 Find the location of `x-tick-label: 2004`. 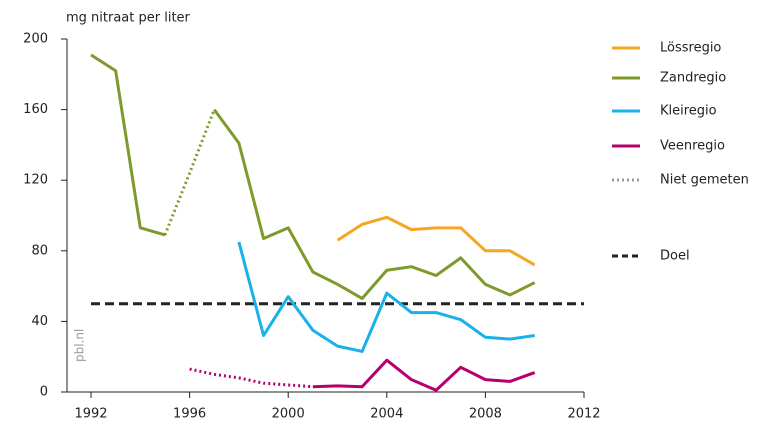

x-tick-label: 2004 is located at coordinates (386, 414).